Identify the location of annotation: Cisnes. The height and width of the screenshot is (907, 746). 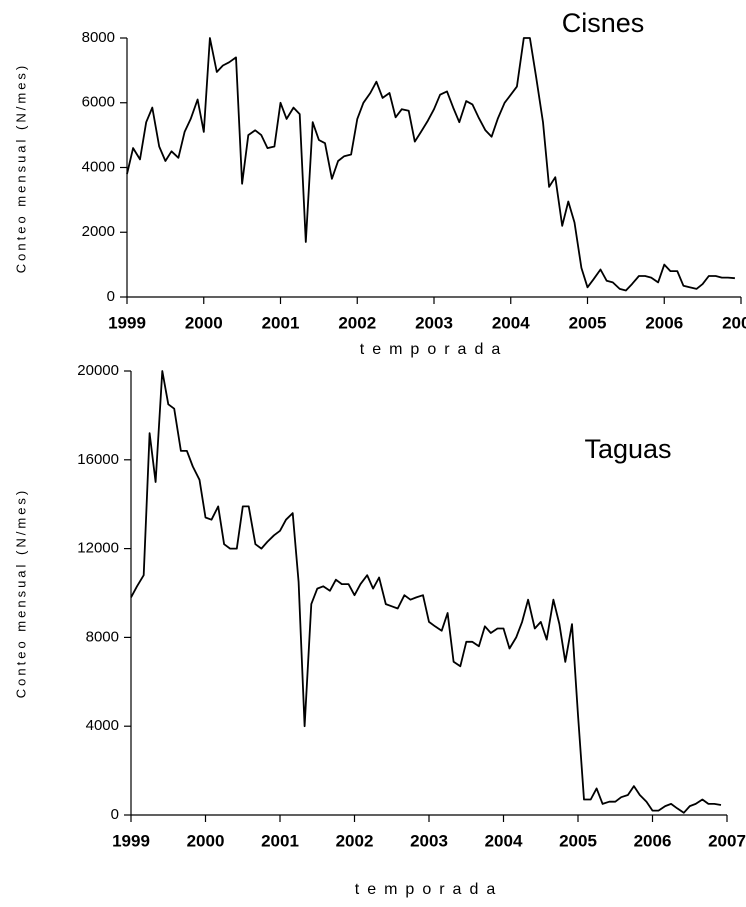
(603, 23).